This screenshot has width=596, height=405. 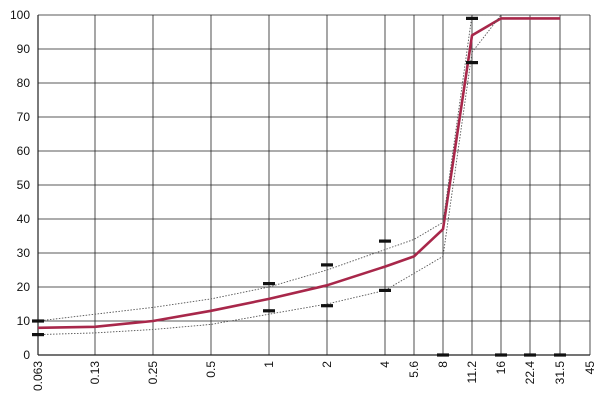 What do you see at coordinates (472, 372) in the screenshot?
I see `x-tick-label: 11.2` at bounding box center [472, 372].